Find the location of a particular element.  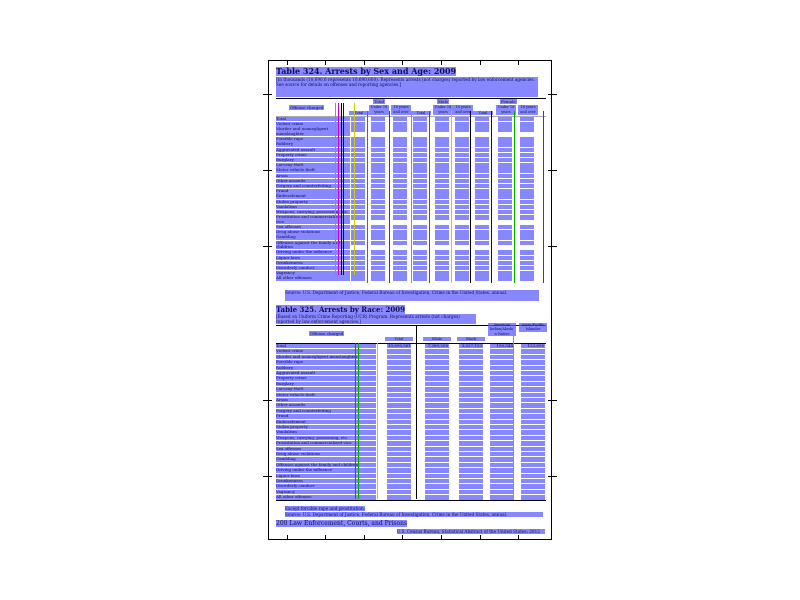

row-label: Drug abuse violations is located at coordinates (326, 454).